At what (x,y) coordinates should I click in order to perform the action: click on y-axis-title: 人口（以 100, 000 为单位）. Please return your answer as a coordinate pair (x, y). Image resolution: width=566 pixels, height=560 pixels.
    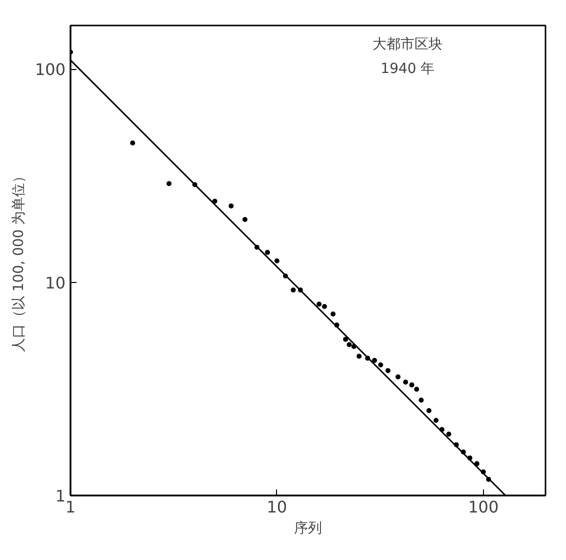
    Looking at the image, I should click on (18, 260).